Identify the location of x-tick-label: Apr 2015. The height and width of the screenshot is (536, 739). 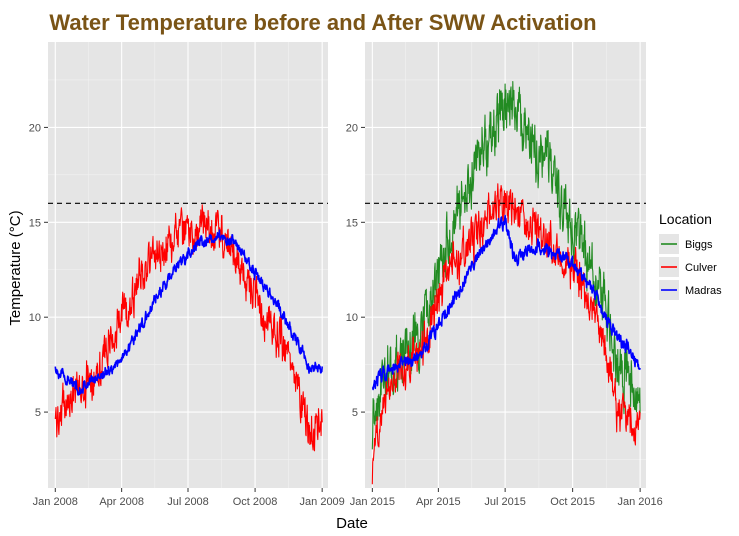
(438, 502).